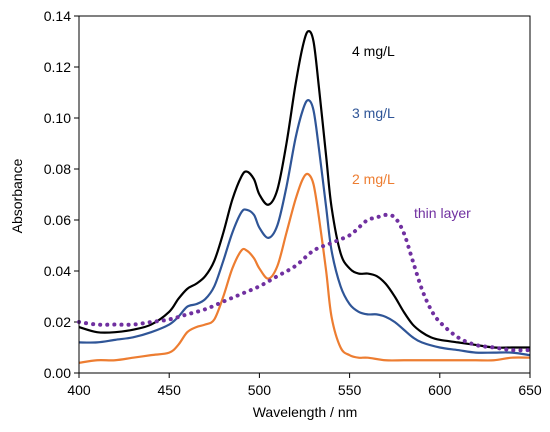  Describe the element at coordinates (442, 213) in the screenshot. I see `series-label-thin-layer: thin layer` at that location.